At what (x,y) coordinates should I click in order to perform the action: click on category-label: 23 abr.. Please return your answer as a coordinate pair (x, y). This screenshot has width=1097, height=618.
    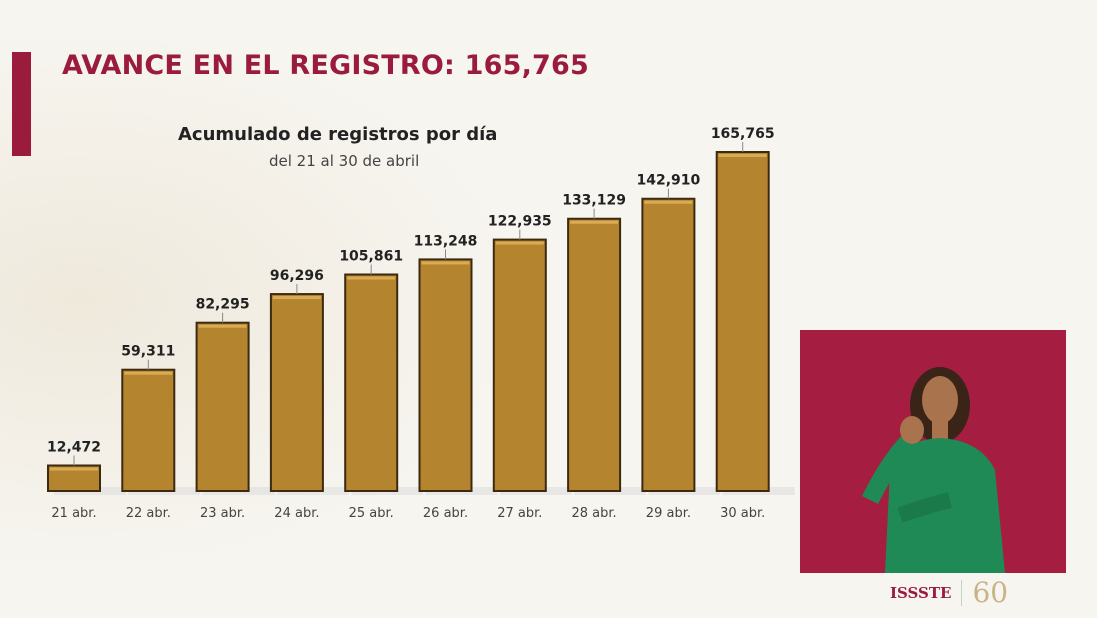
    Looking at the image, I should click on (222, 513).